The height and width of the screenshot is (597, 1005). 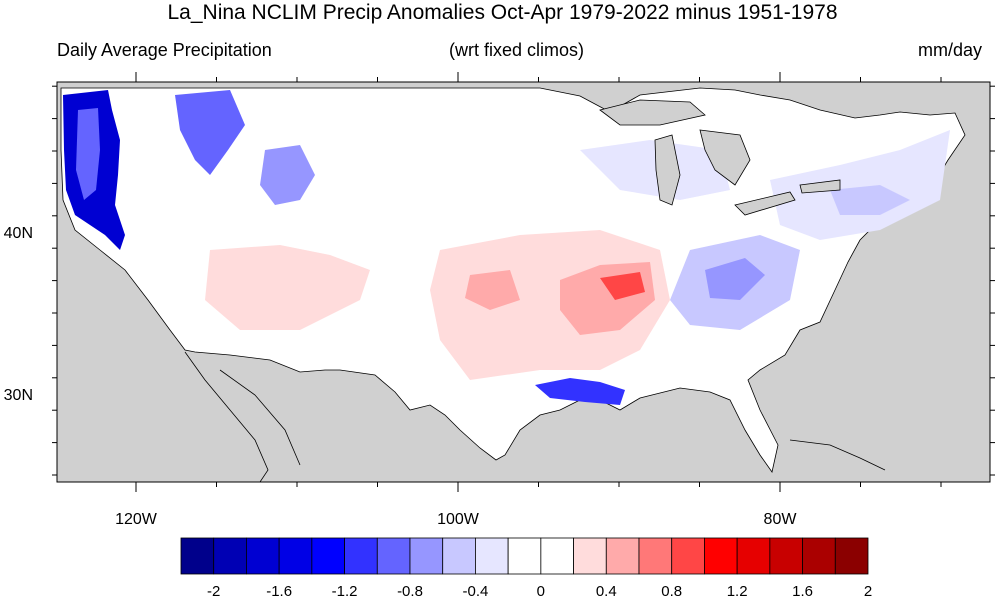 I want to click on colorbar-label: 0.8, so click(x=671, y=590).